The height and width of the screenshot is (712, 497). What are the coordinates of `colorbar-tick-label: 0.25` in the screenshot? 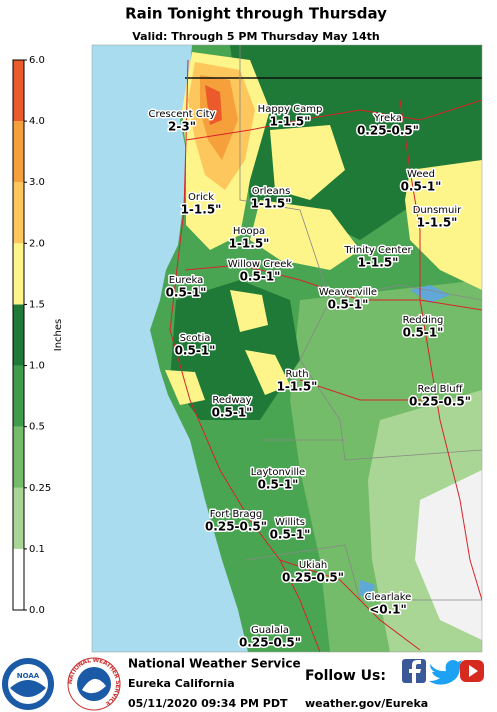 It's located at (40, 488).